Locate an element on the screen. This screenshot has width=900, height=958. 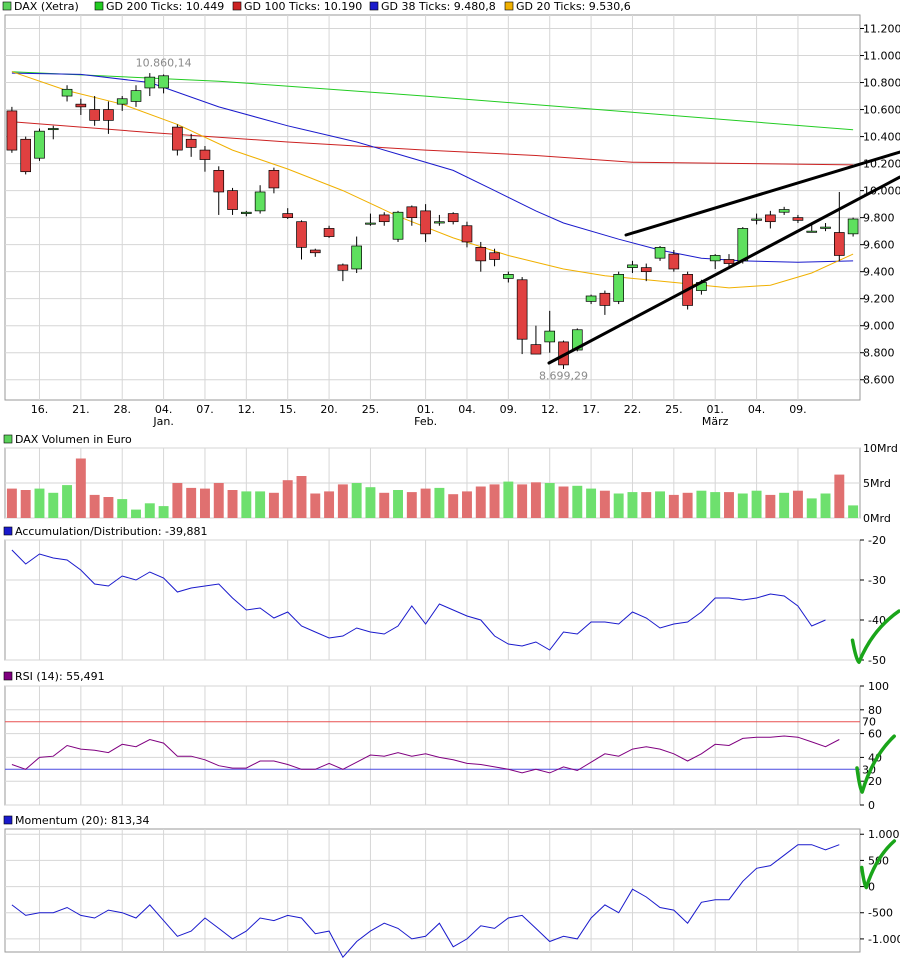
x-tick-label: 09. is located at coordinates (798, 409).